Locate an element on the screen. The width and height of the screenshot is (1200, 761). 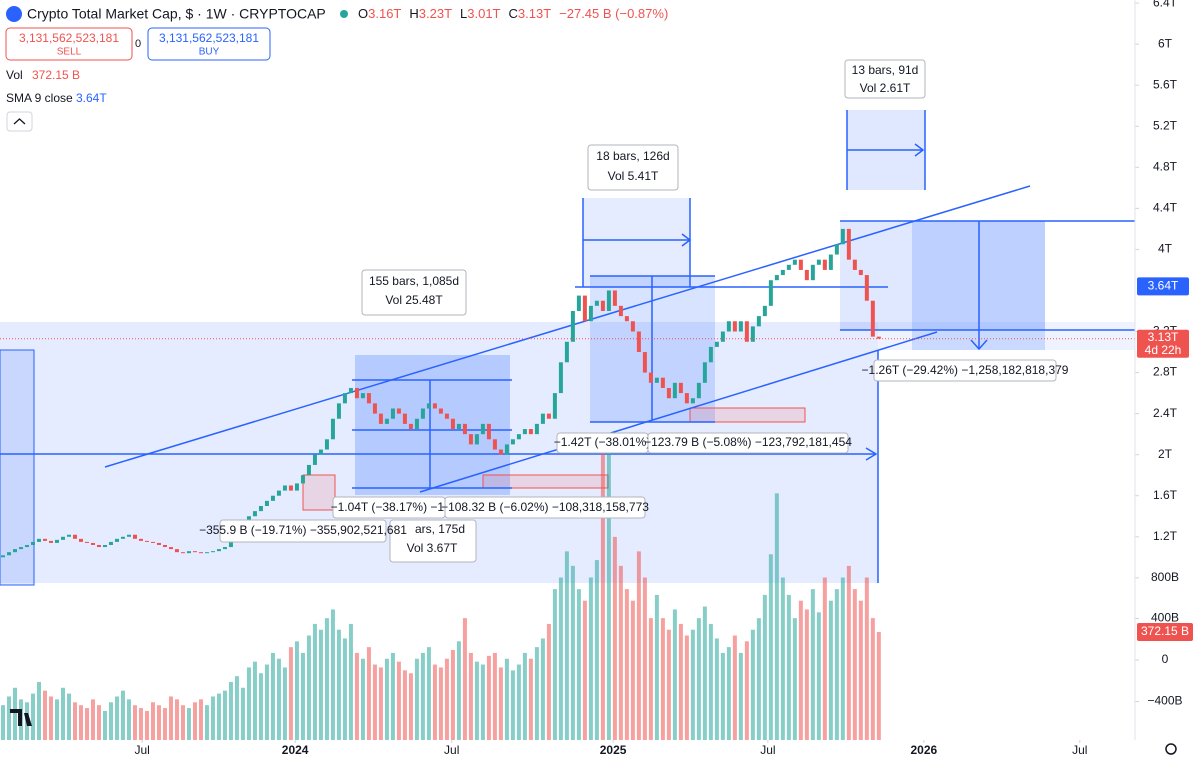
y-tick-label: 5.2T is located at coordinates (1165, 125).